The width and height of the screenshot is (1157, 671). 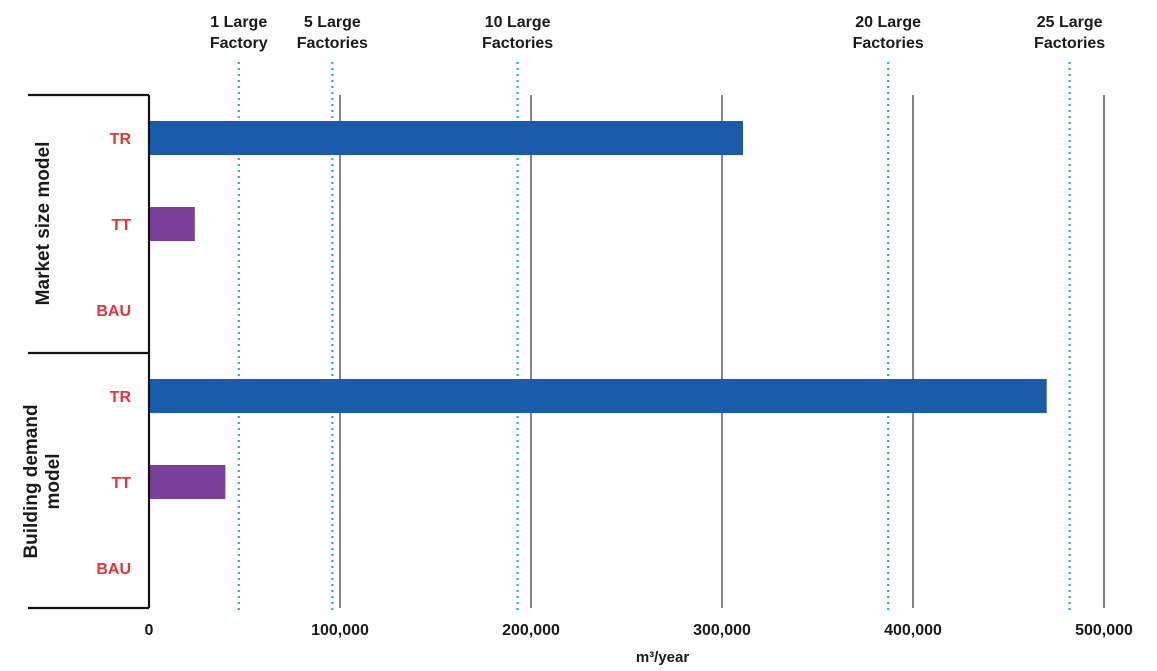 I want to click on x-tick-label: 400,000, so click(x=913, y=630).